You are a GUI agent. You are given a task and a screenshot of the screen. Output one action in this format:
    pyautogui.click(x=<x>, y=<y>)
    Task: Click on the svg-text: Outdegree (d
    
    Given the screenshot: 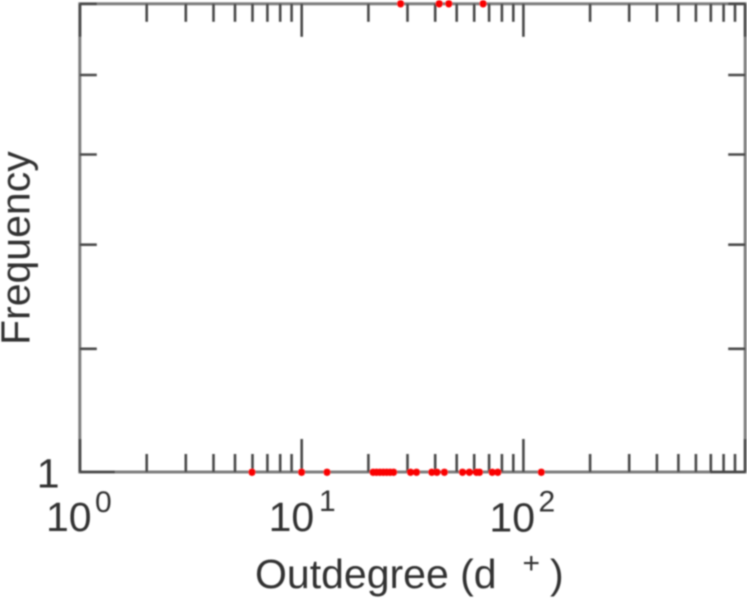 What is the action you would take?
    pyautogui.click(x=376, y=574)
    